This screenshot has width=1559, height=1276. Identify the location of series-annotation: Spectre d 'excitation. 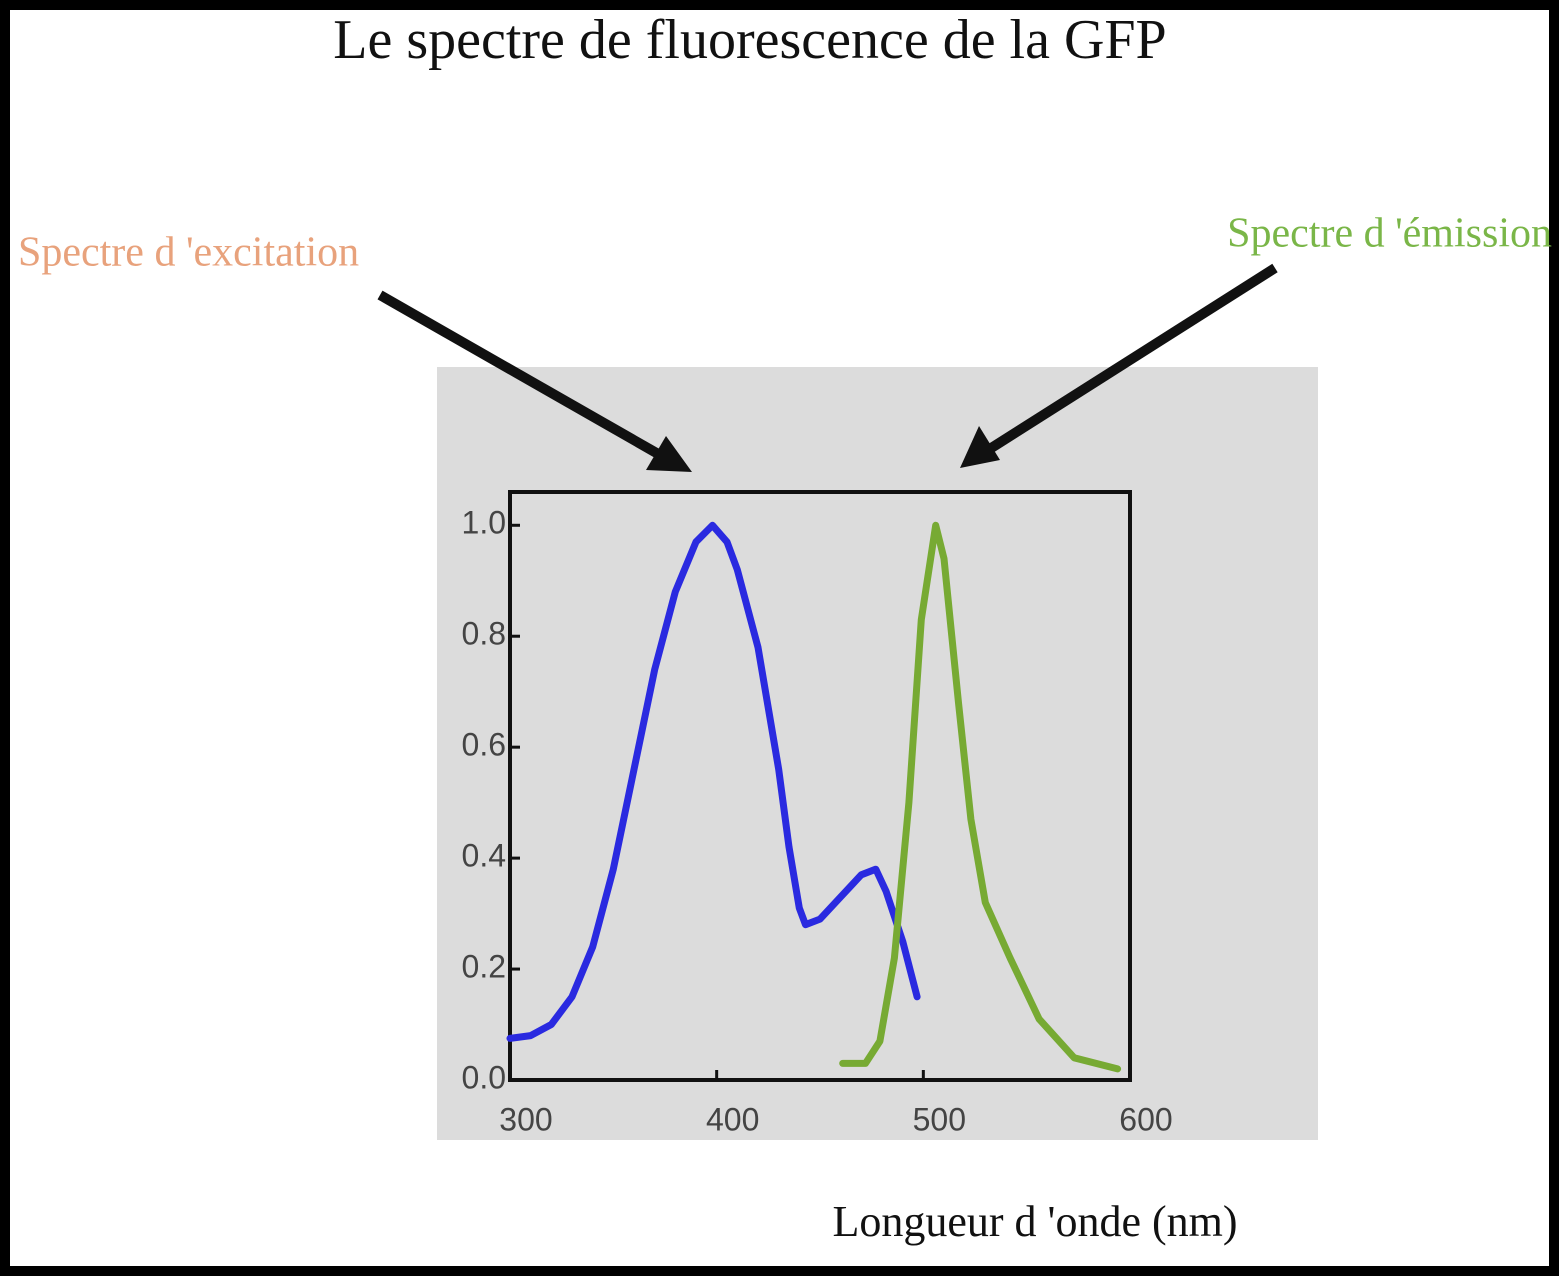
(188, 253).